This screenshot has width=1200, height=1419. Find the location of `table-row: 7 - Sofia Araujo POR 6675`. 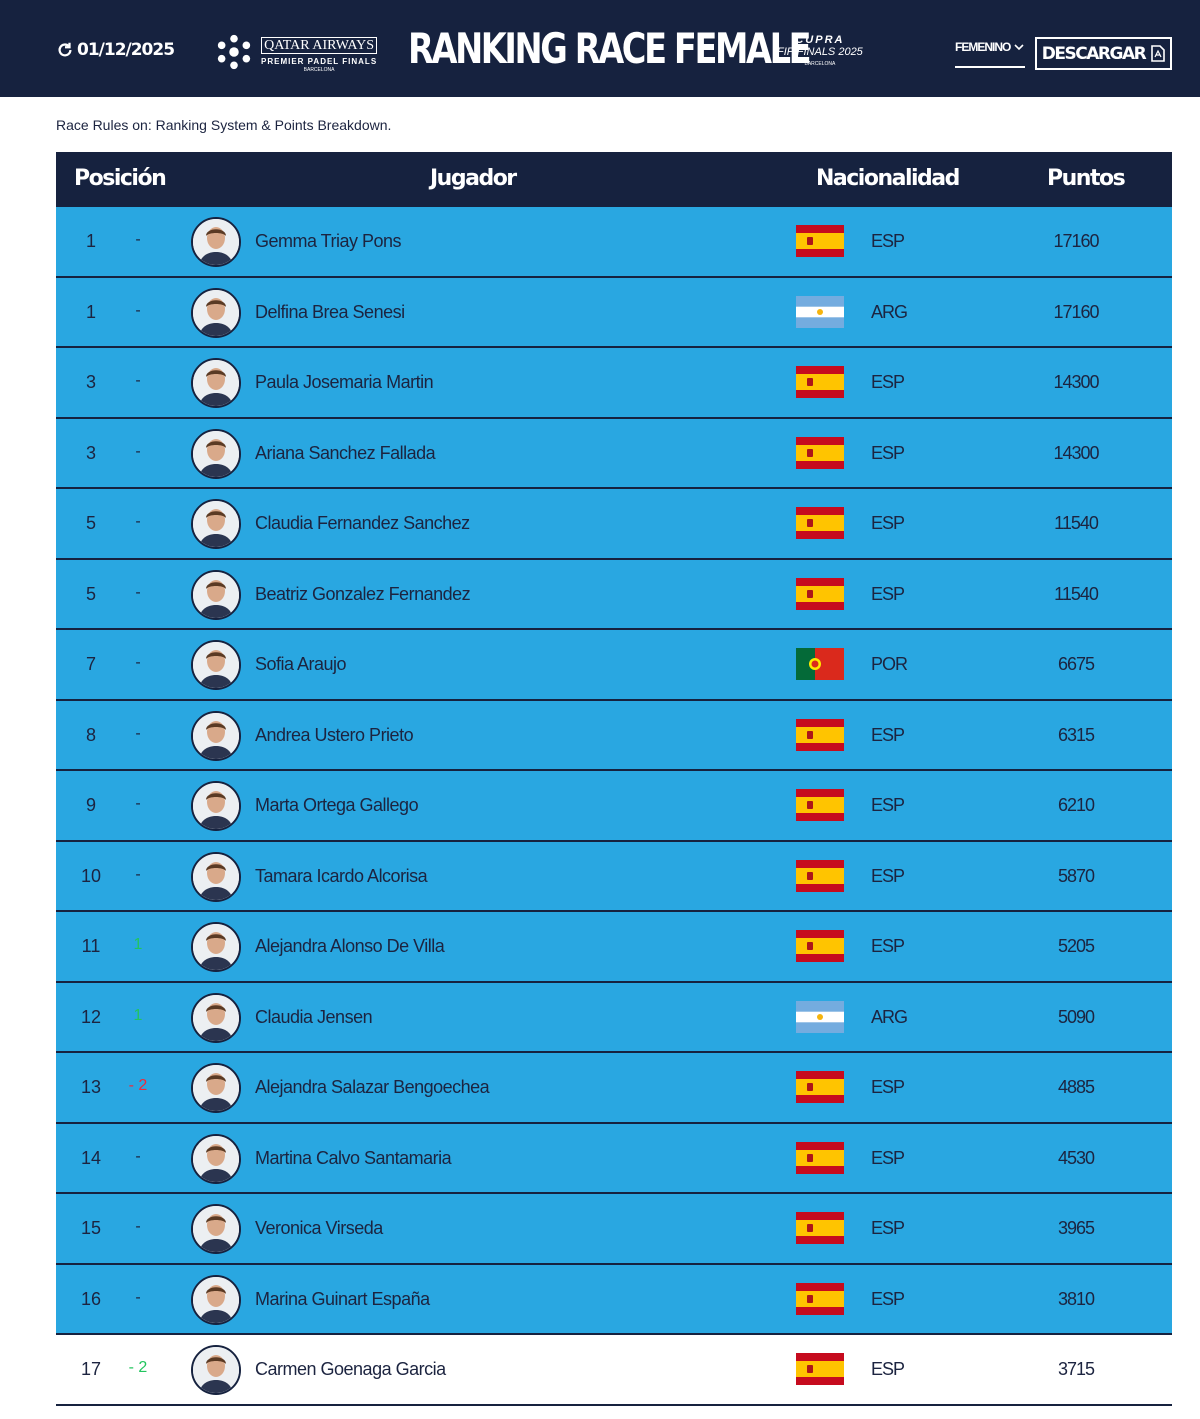

table-row: 7 - Sofia Araujo POR 6675 is located at coordinates (614, 665).